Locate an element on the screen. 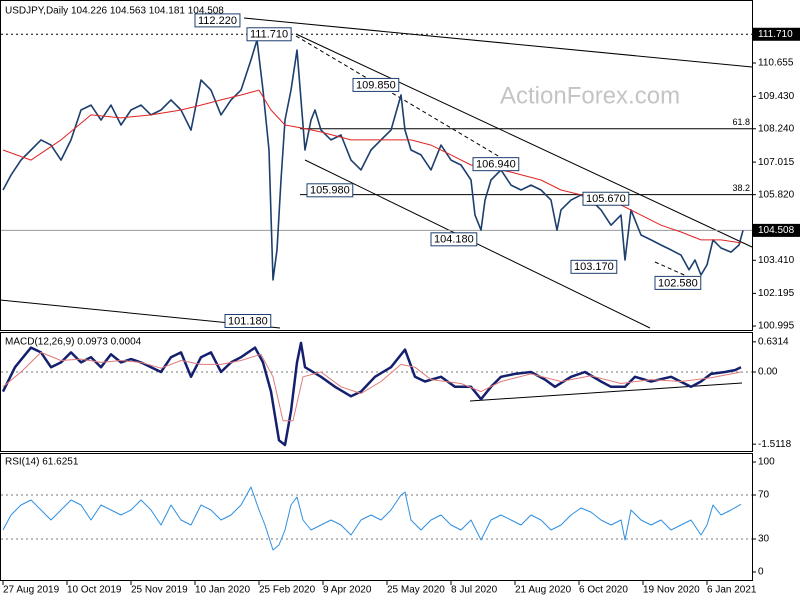 Image resolution: width=800 pixels, height=600 pixels. x-tick-label: 6 Oct 2020 is located at coordinates (603, 590).